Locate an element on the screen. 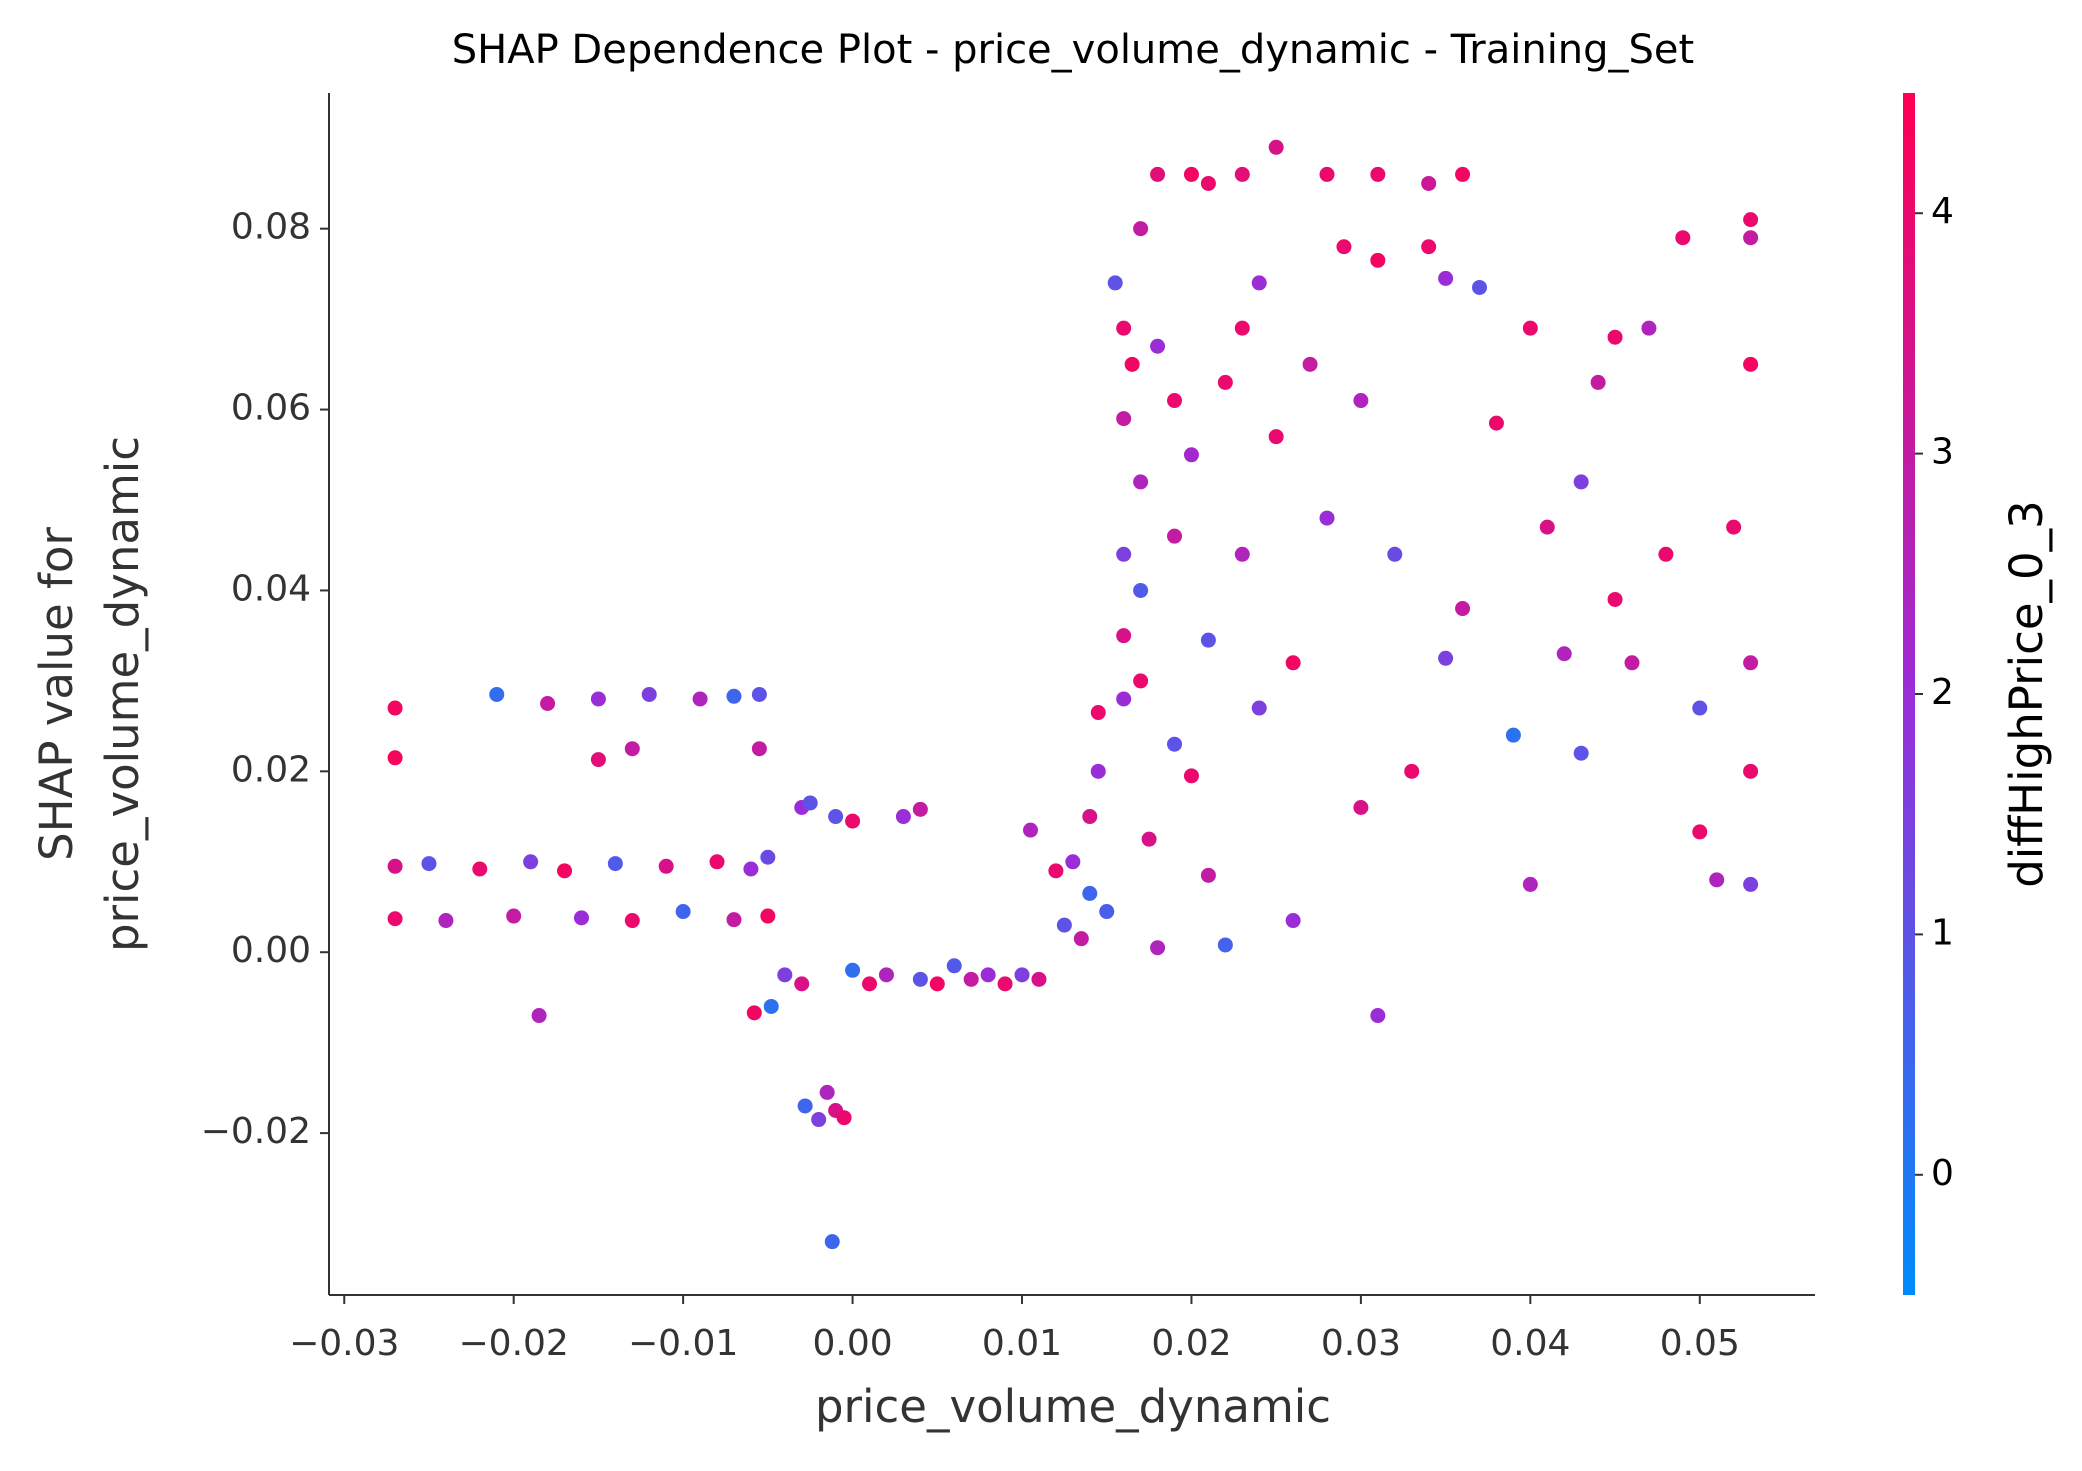  y-tick-label: 0.08 is located at coordinates (271, 227).